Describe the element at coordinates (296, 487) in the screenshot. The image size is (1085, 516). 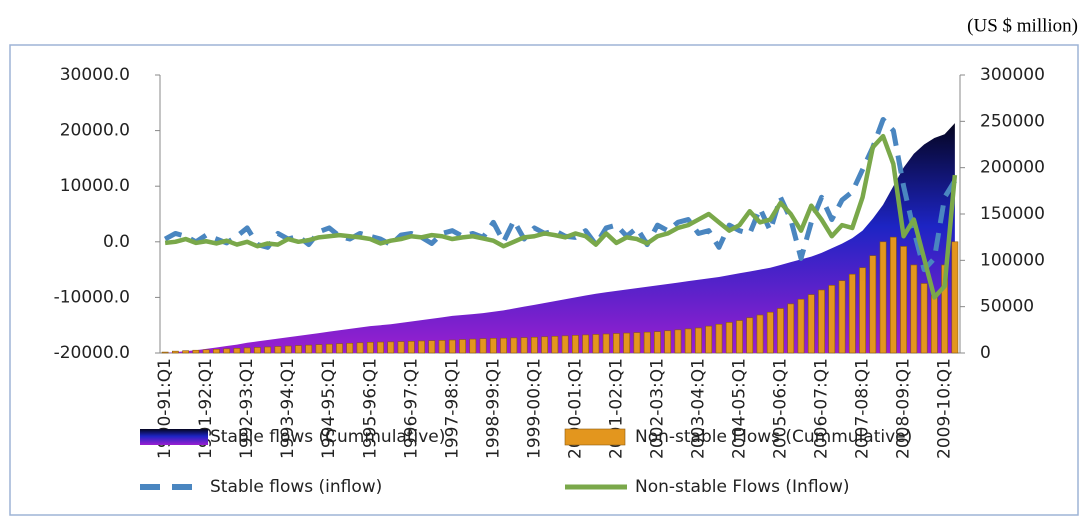
I see `legend-label: Stable flows (inflow)` at that location.